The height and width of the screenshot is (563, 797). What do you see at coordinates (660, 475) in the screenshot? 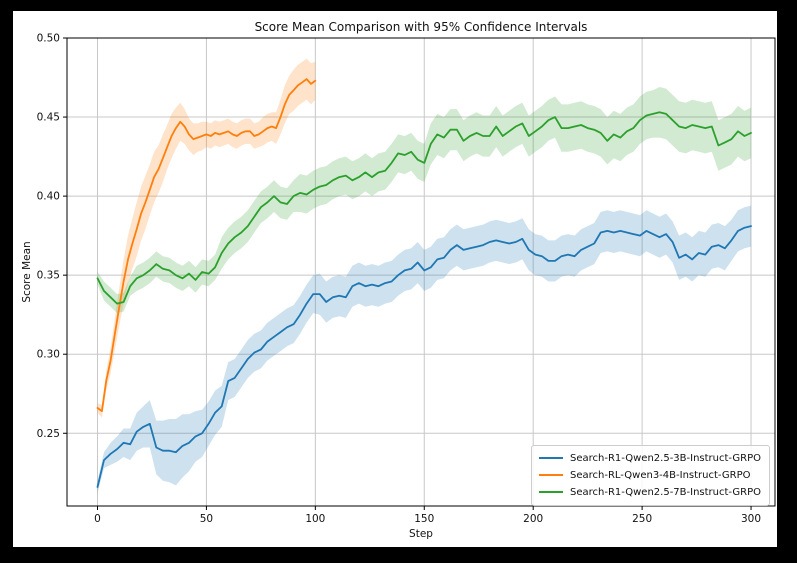
I see `legend-label: Search-RL-Qwen3-4B-Instruct-GRPO` at bounding box center [660, 475].